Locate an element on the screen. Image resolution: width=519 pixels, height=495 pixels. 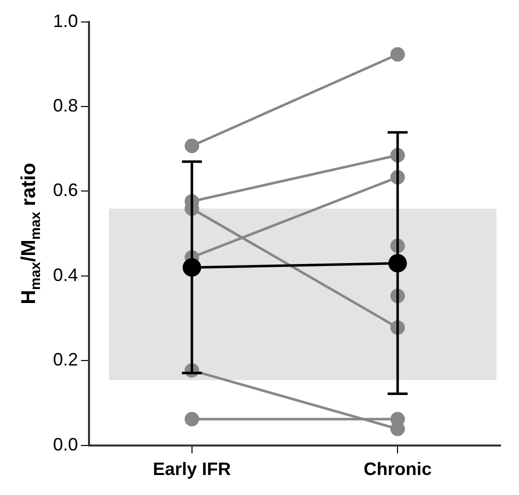
y-tick-label: 0.8 is located at coordinates (65, 105).